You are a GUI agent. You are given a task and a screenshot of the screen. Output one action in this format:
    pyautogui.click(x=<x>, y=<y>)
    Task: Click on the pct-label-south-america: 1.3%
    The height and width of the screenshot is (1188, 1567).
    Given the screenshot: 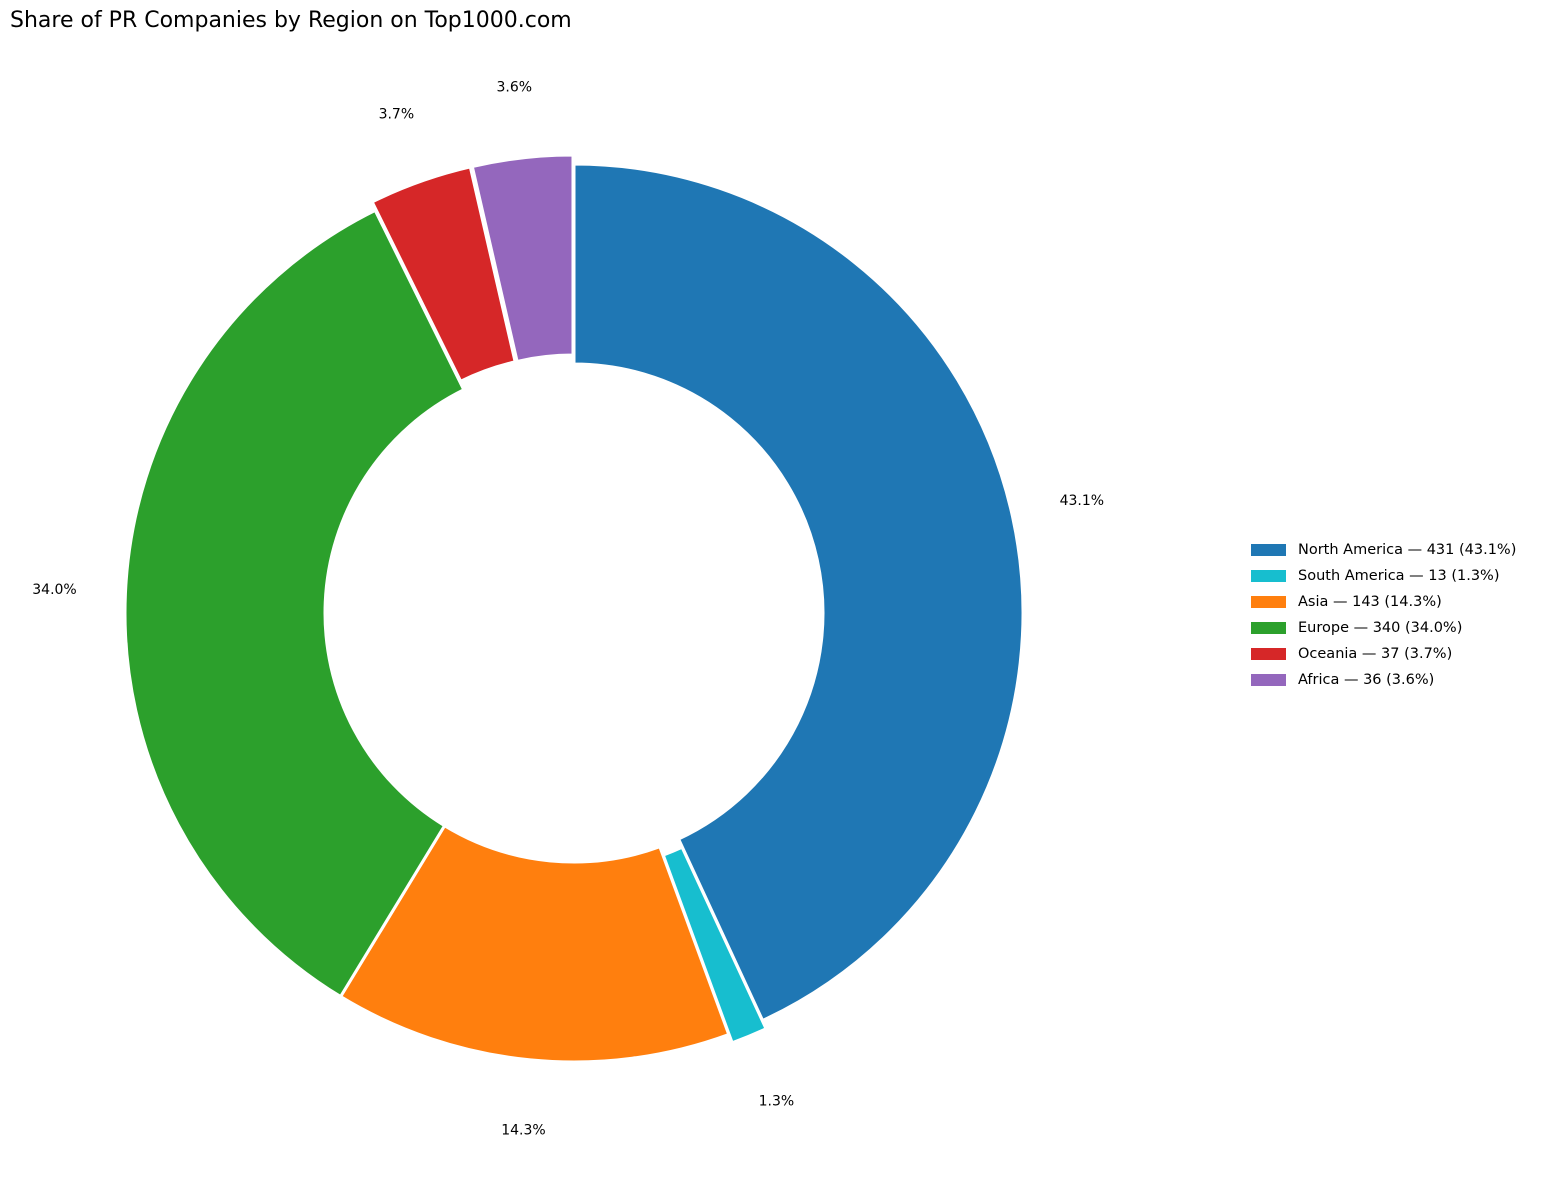 What is the action you would take?
    pyautogui.click(x=777, y=1102)
    